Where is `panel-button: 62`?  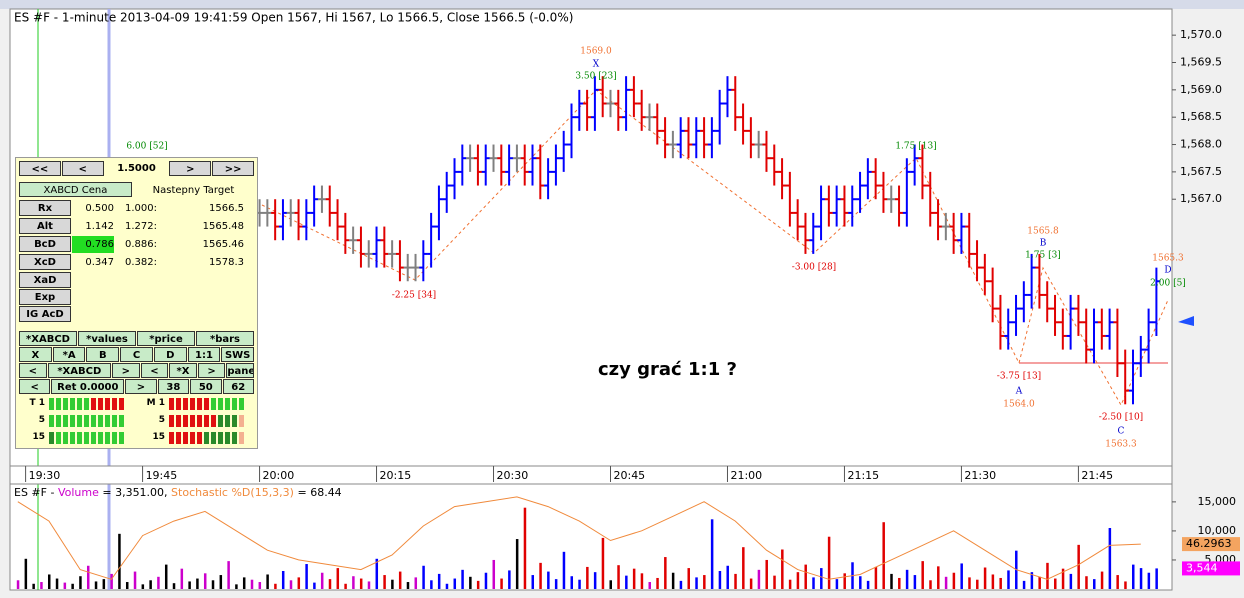
panel-button: 62 is located at coordinates (238, 386).